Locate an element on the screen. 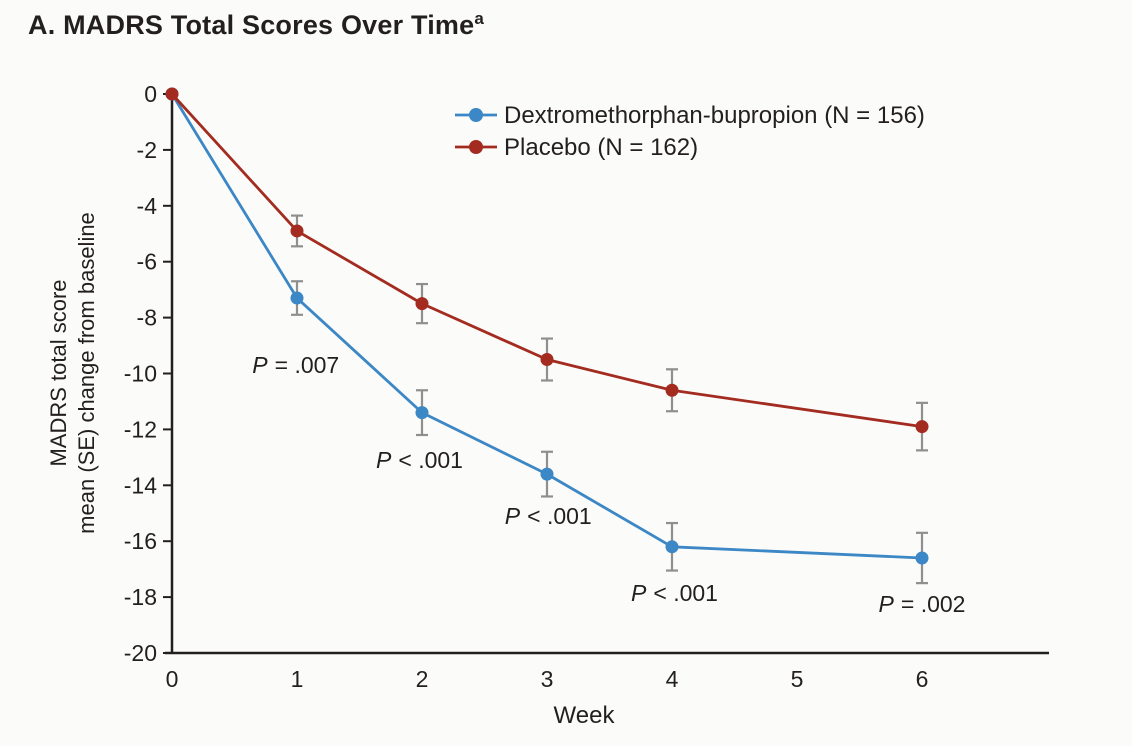 This screenshot has width=1132, height=746. y-axis-title-line1: MADRS total score is located at coordinates (58, 372).